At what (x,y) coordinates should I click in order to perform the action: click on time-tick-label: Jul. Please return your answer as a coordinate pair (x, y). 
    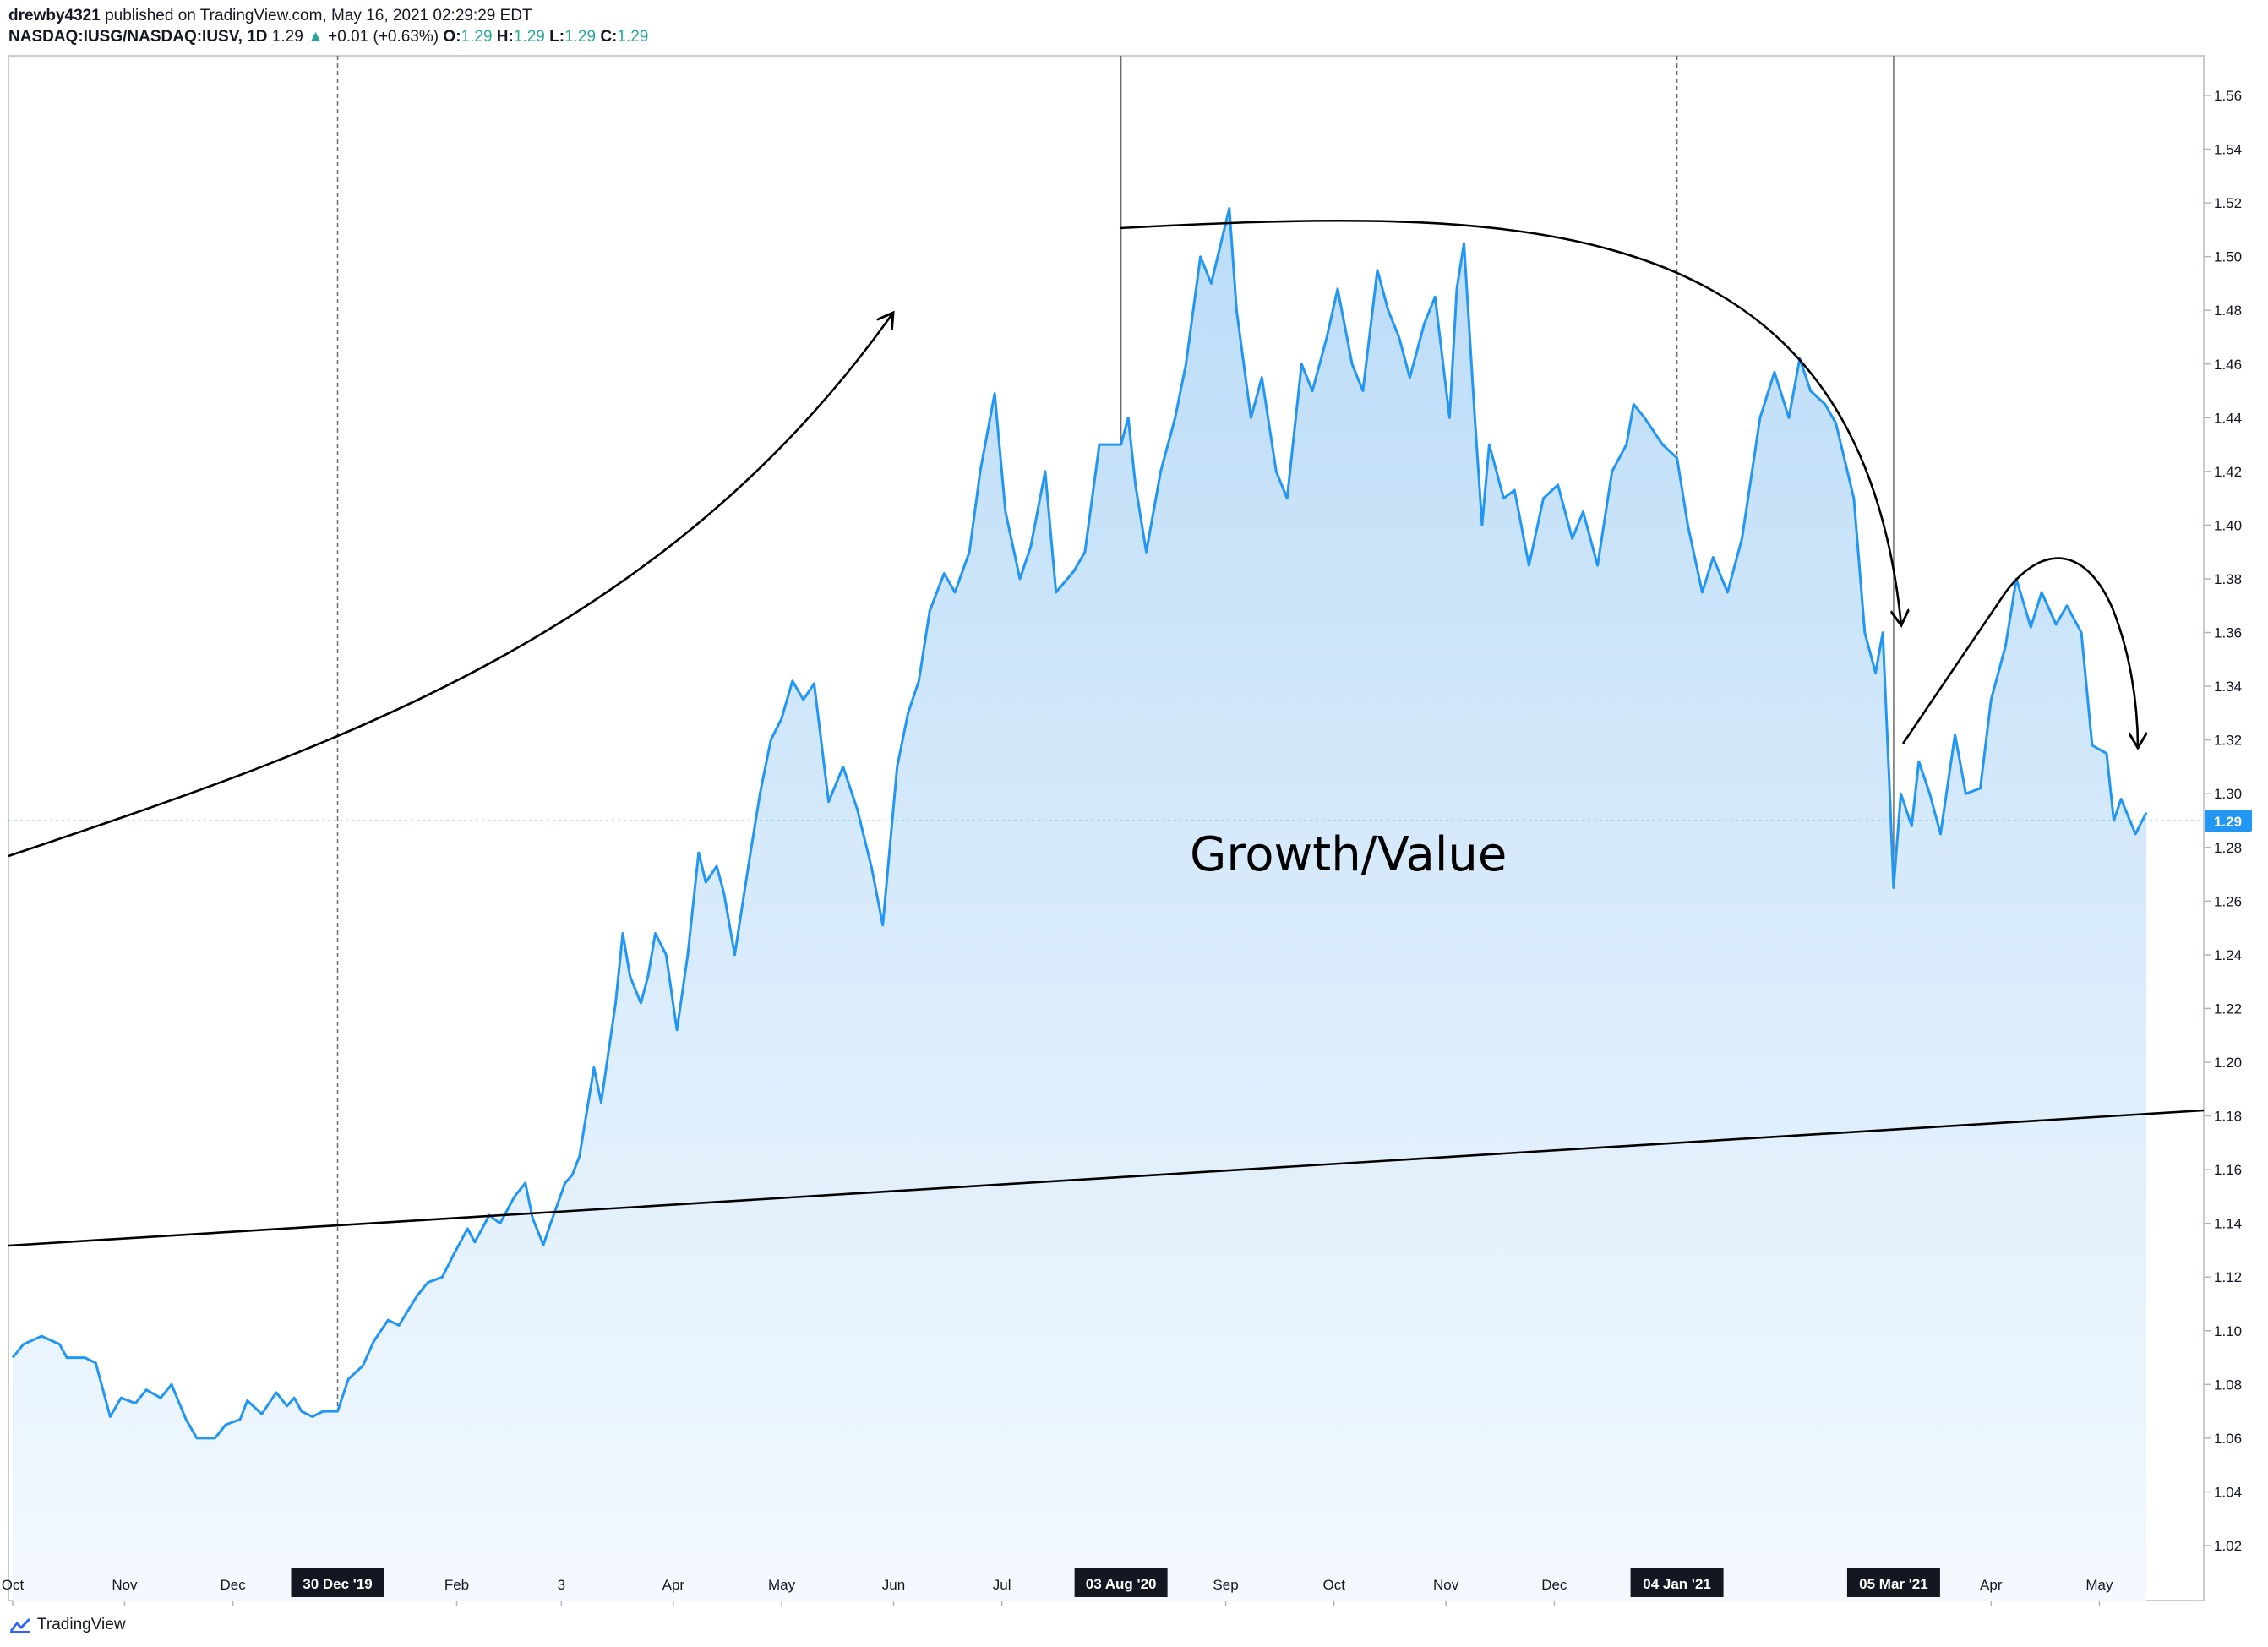
    Looking at the image, I should click on (1002, 1585).